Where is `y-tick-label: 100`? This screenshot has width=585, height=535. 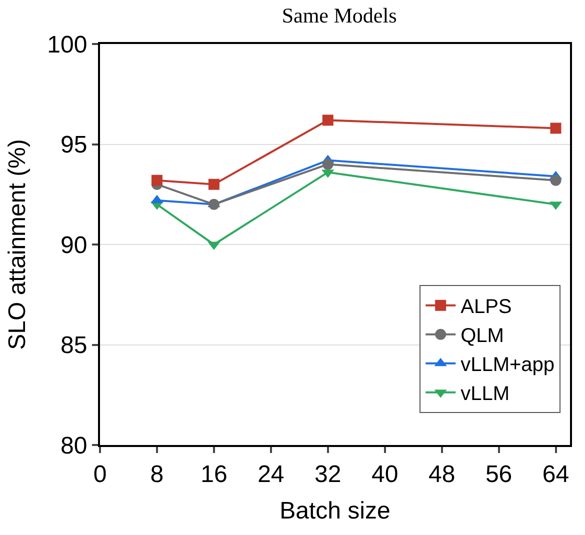
y-tick-label: 100 is located at coordinates (67, 44).